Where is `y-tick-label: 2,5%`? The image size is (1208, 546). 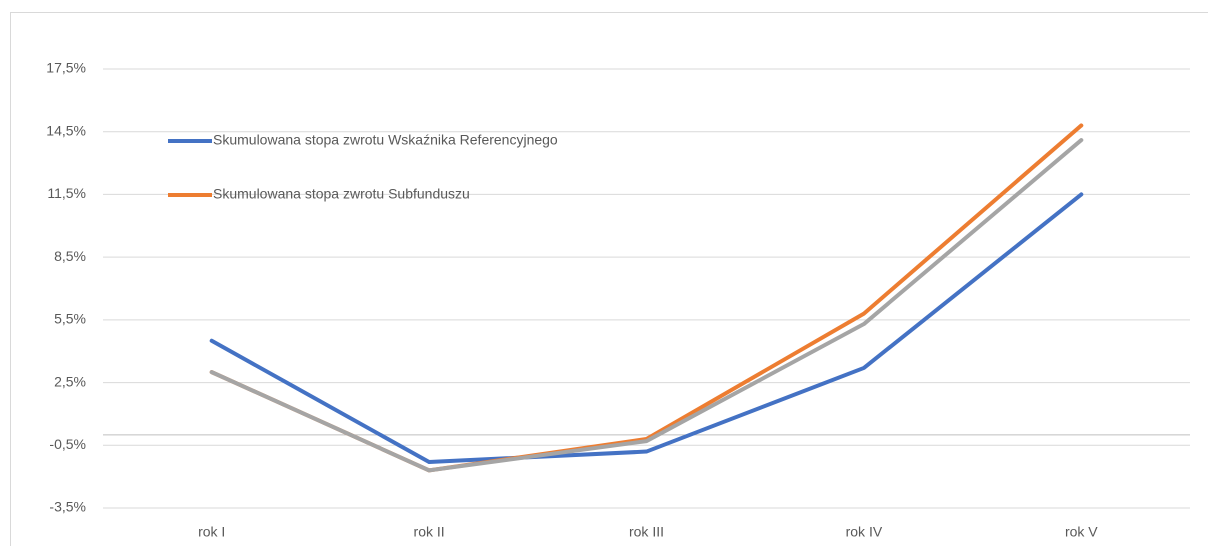 y-tick-label: 2,5% is located at coordinates (70, 381).